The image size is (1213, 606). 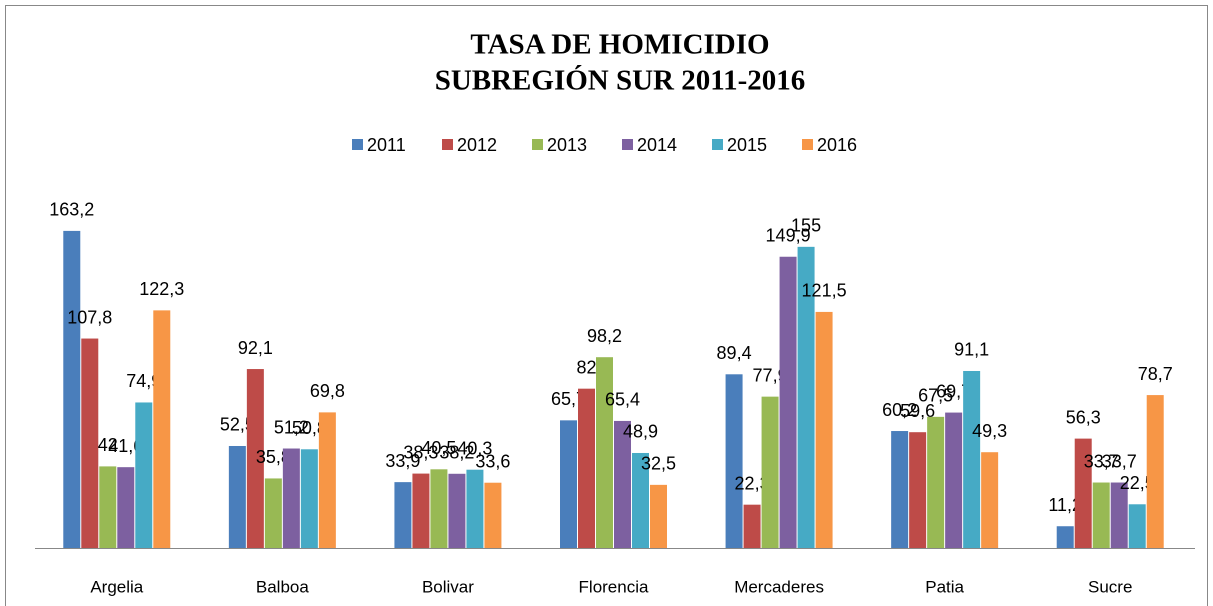 What do you see at coordinates (255, 348) in the screenshot?
I see `data-label: 92,1` at bounding box center [255, 348].